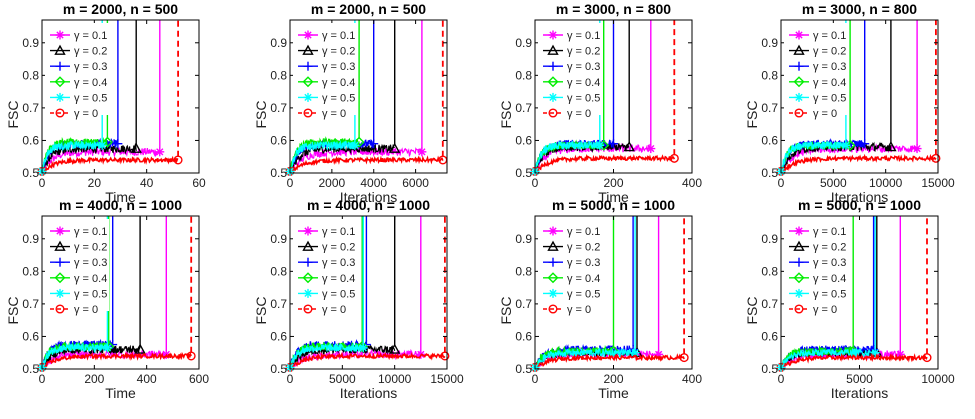 Image resolution: width=975 pixels, height=419 pixels. I want to click on x-tick-label: 20, so click(95, 183).